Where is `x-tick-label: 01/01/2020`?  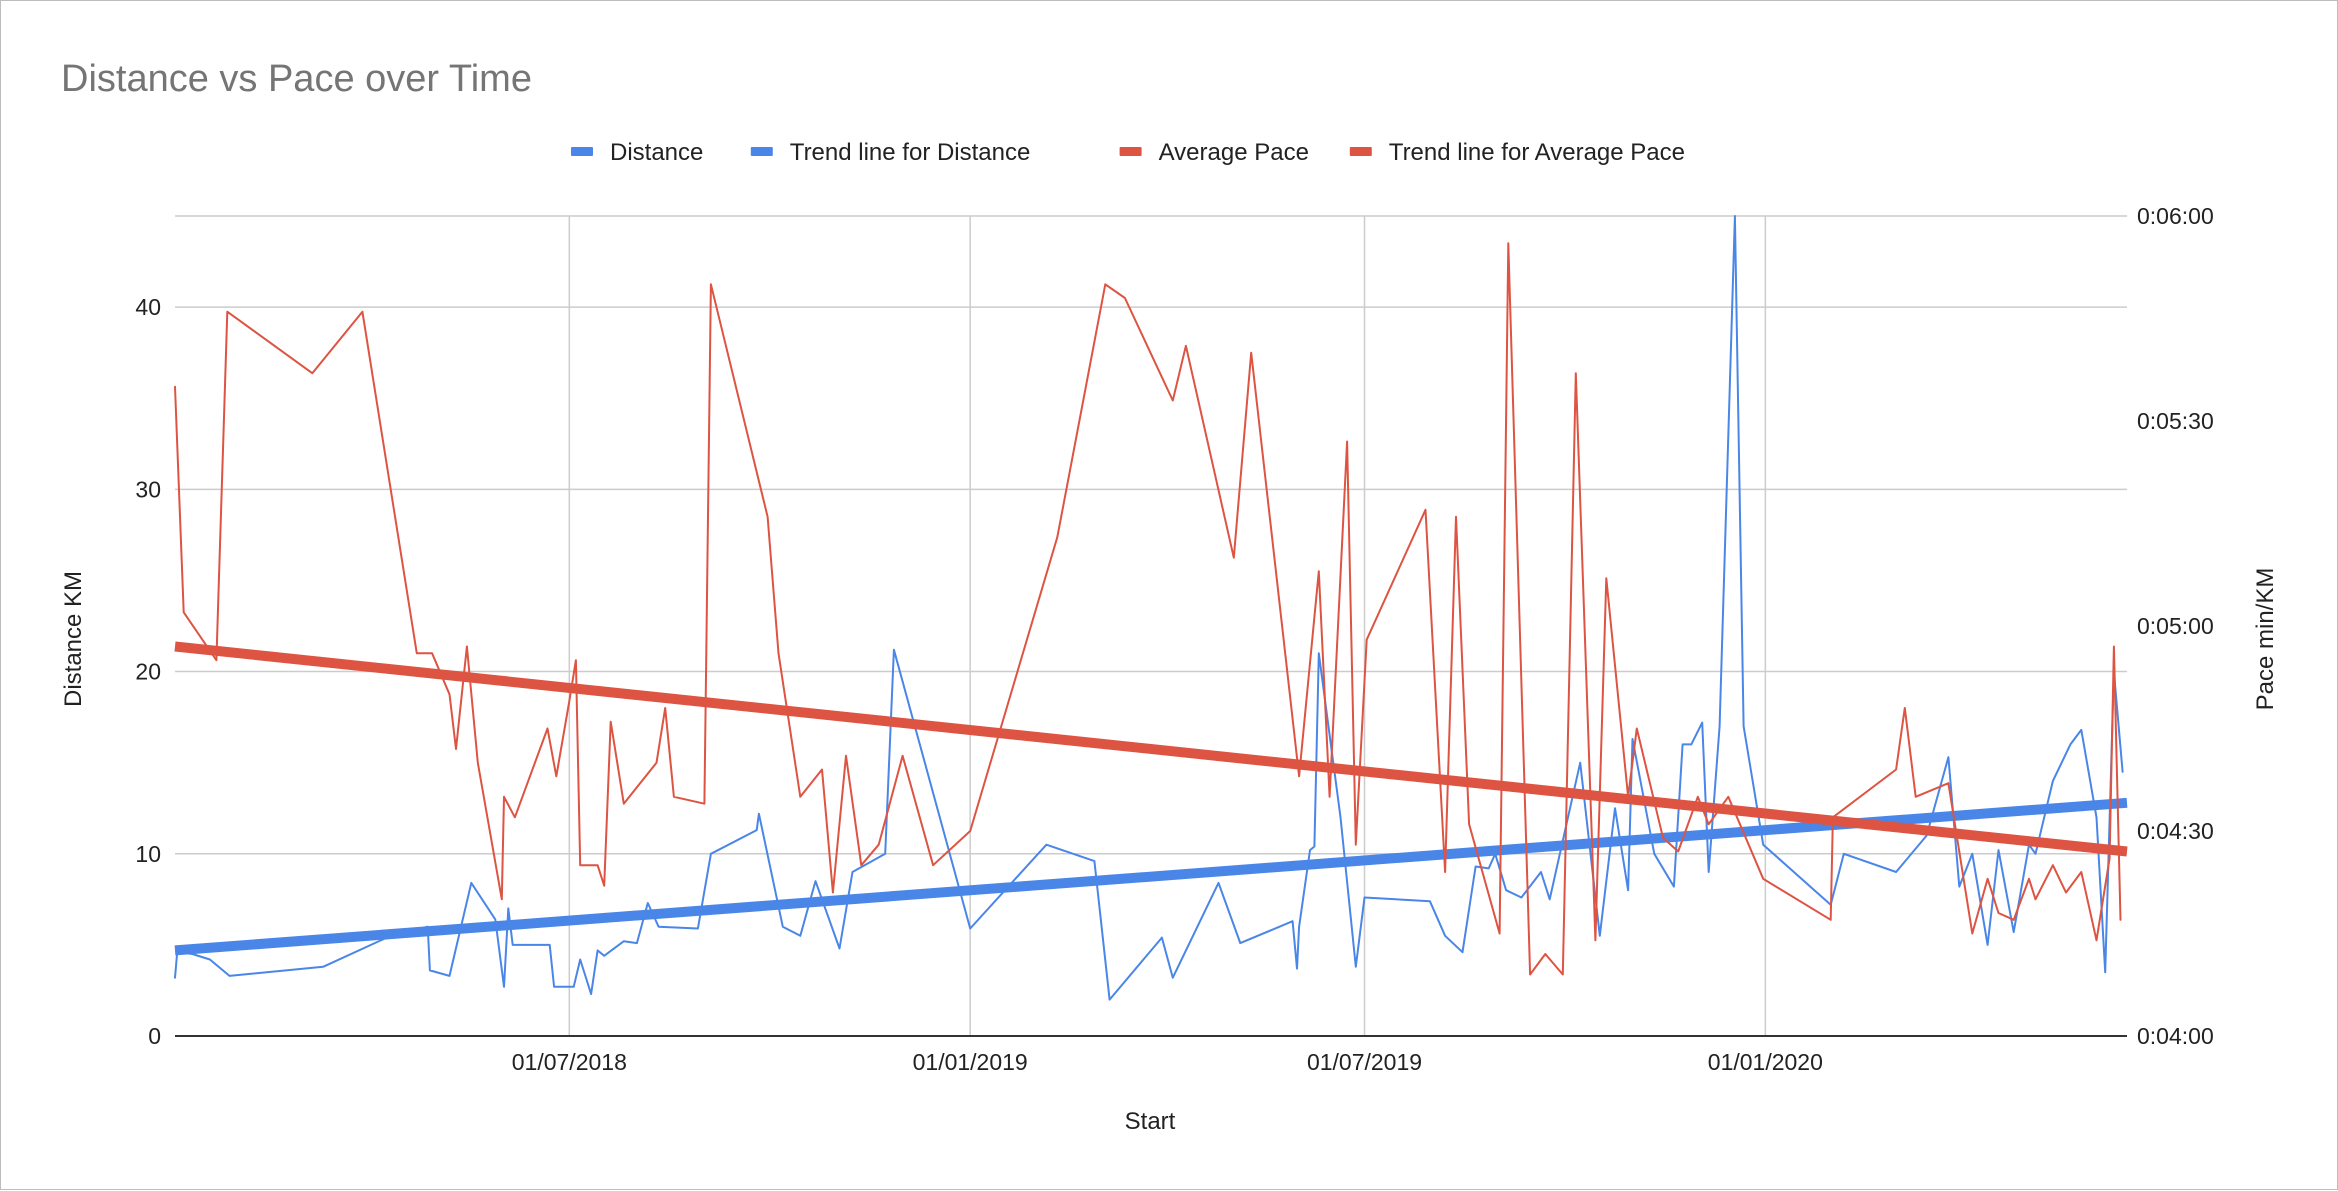
x-tick-label: 01/01/2020 is located at coordinates (1765, 1062).